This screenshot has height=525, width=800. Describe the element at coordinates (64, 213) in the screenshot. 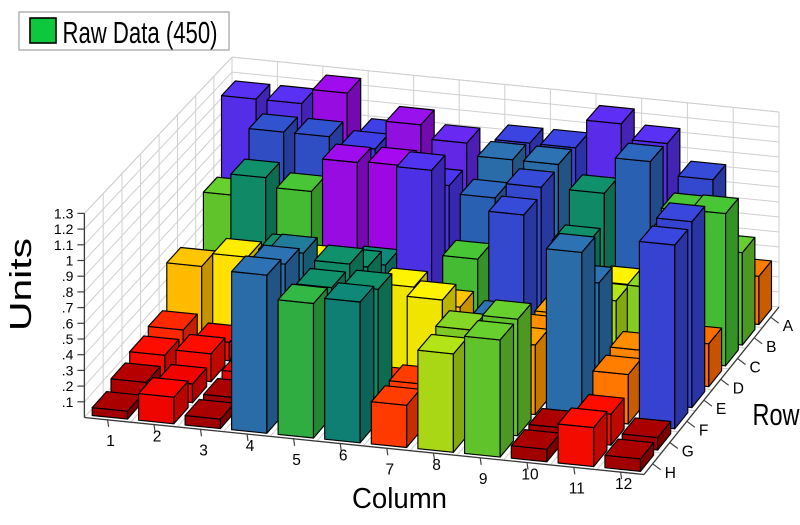

I see `svg-text: 1.3` at that location.